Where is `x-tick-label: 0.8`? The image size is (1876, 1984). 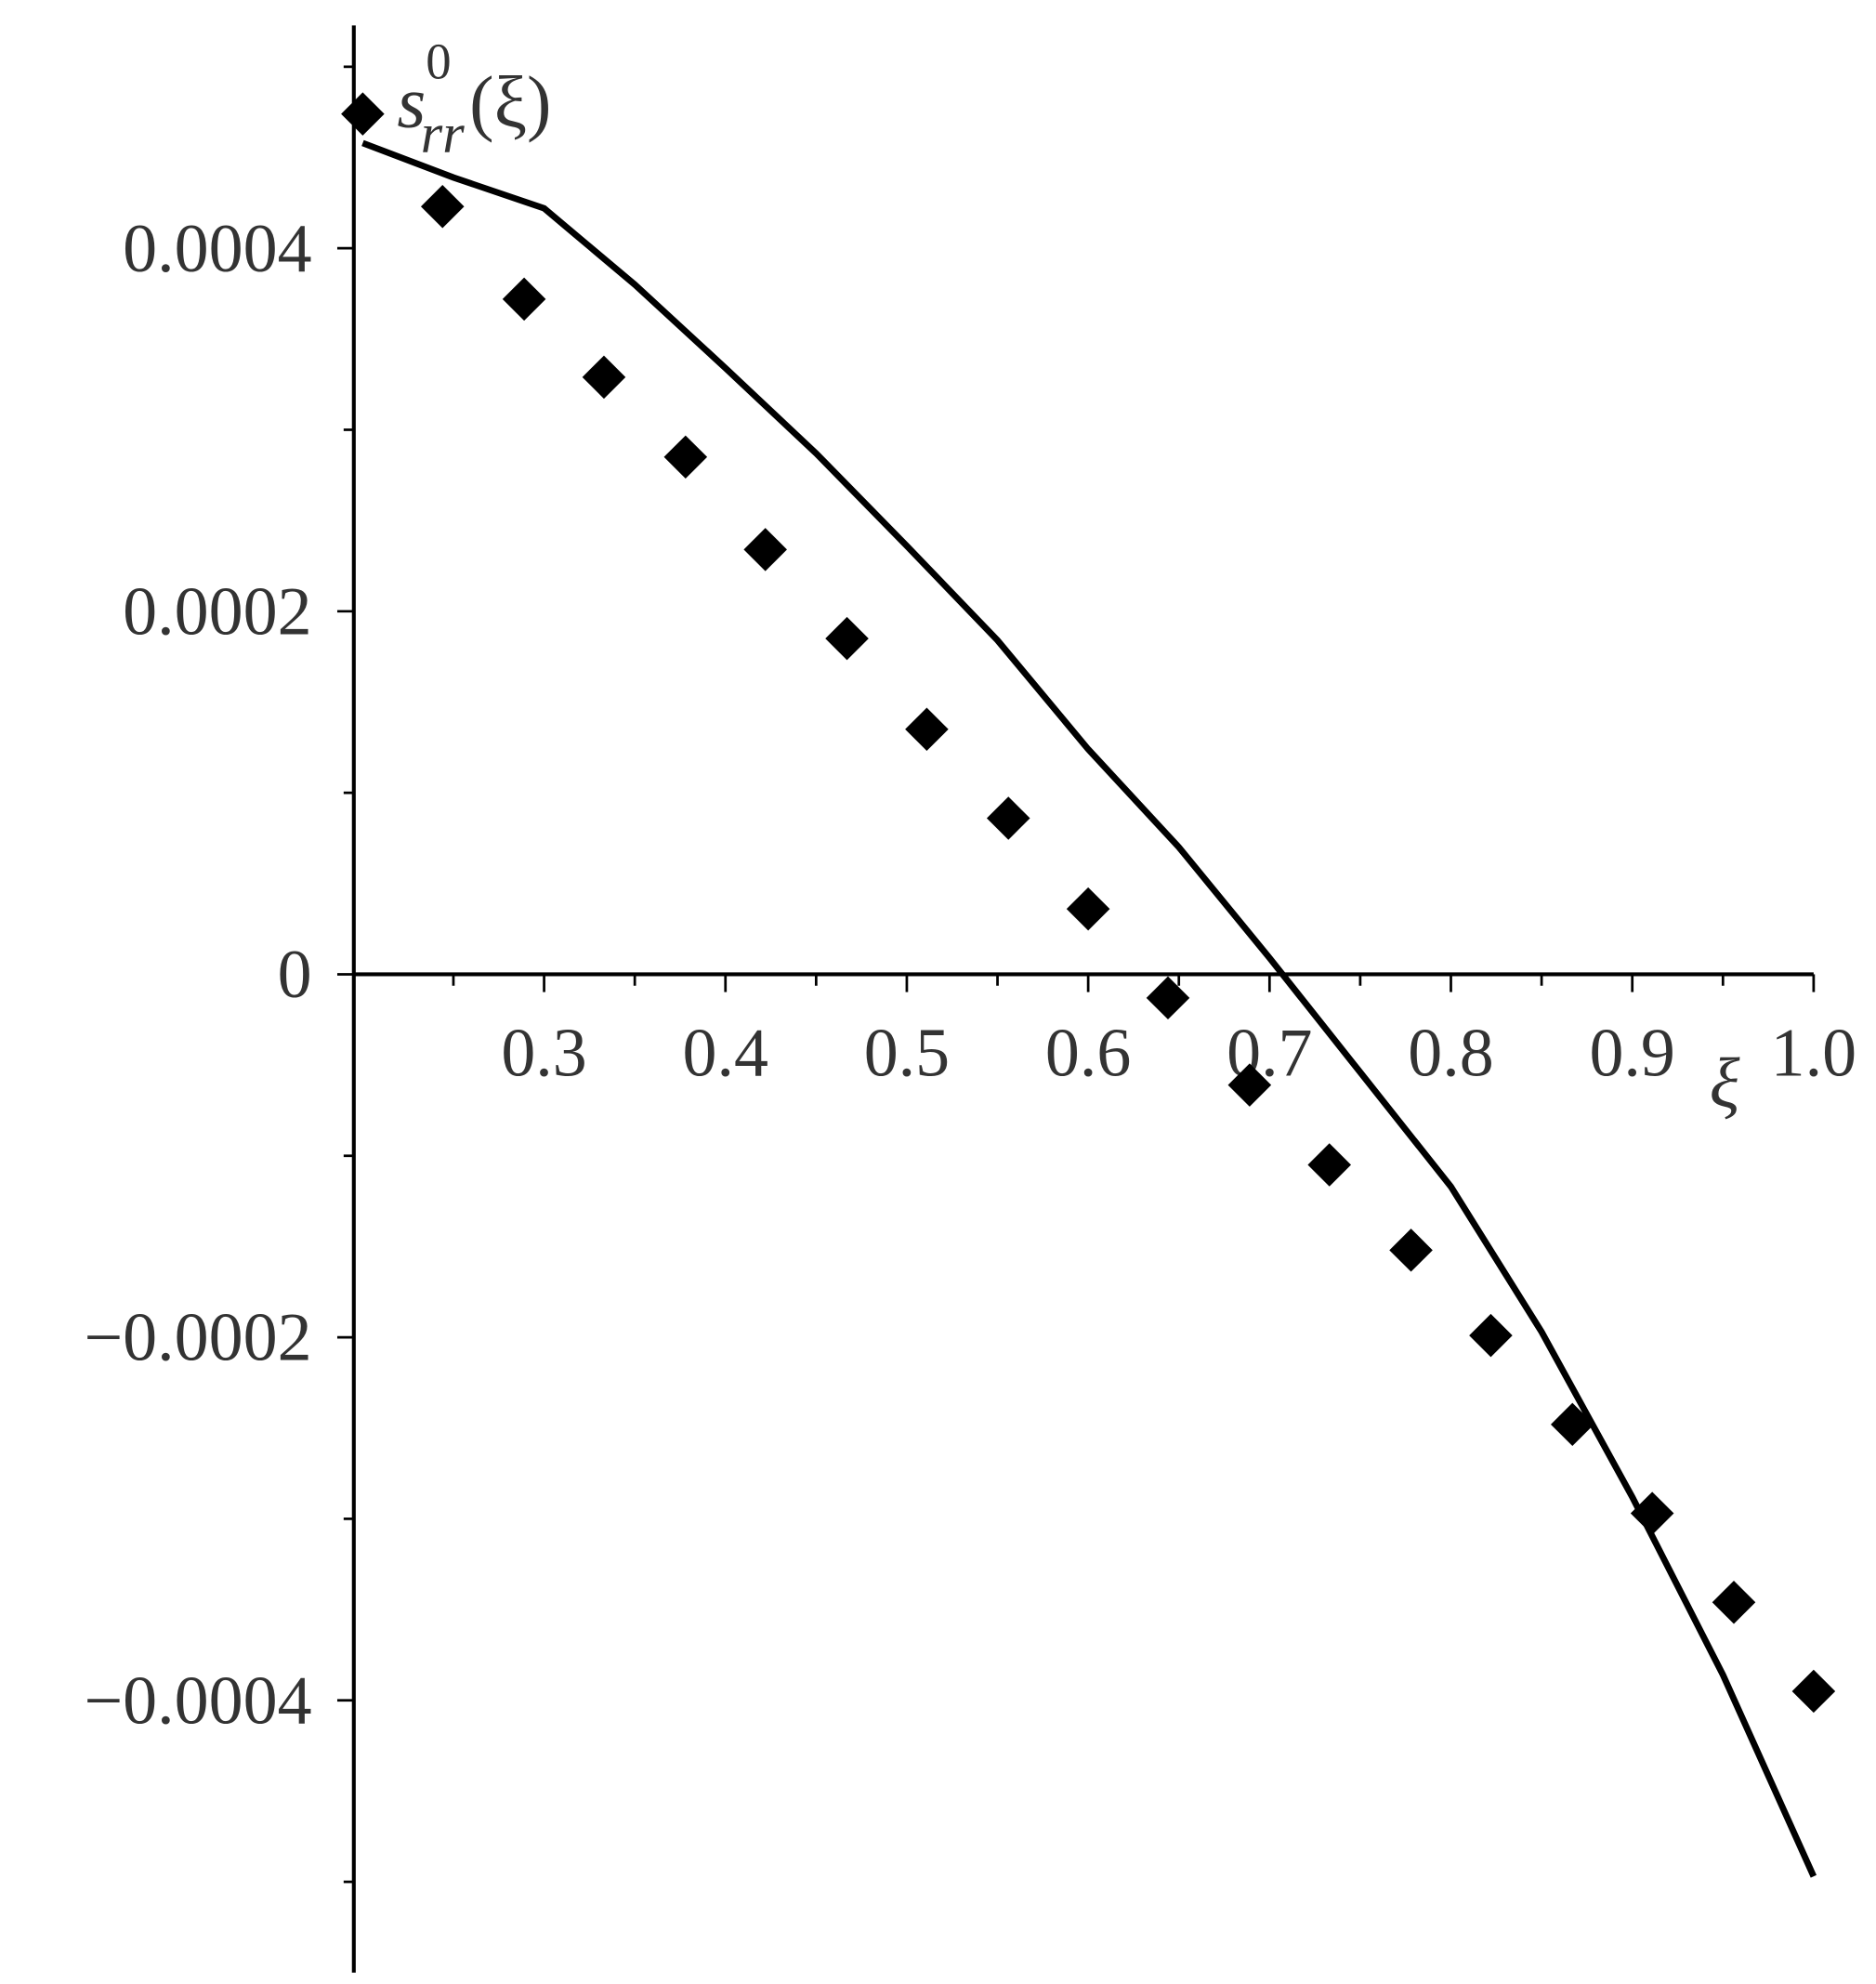 x-tick-label: 0.8 is located at coordinates (1450, 1053).